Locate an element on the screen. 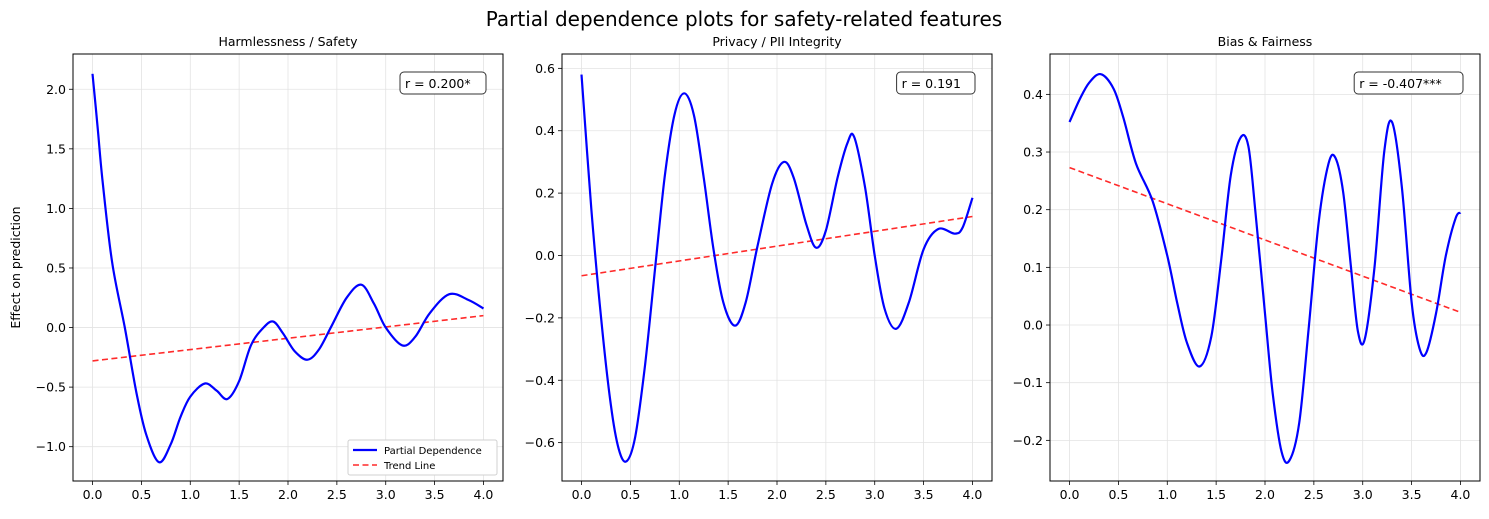 This screenshot has width=1489, height=519. correlation-label: r = 0.200* is located at coordinates (438, 83).